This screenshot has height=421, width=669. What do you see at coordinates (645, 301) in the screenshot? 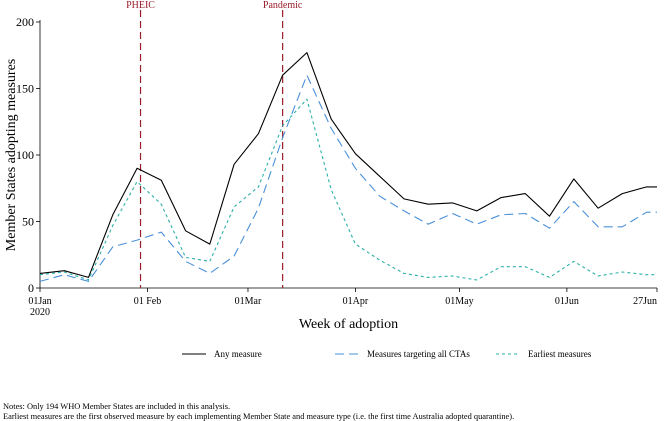
I see `x-tick-label: 27Jun` at bounding box center [645, 301].